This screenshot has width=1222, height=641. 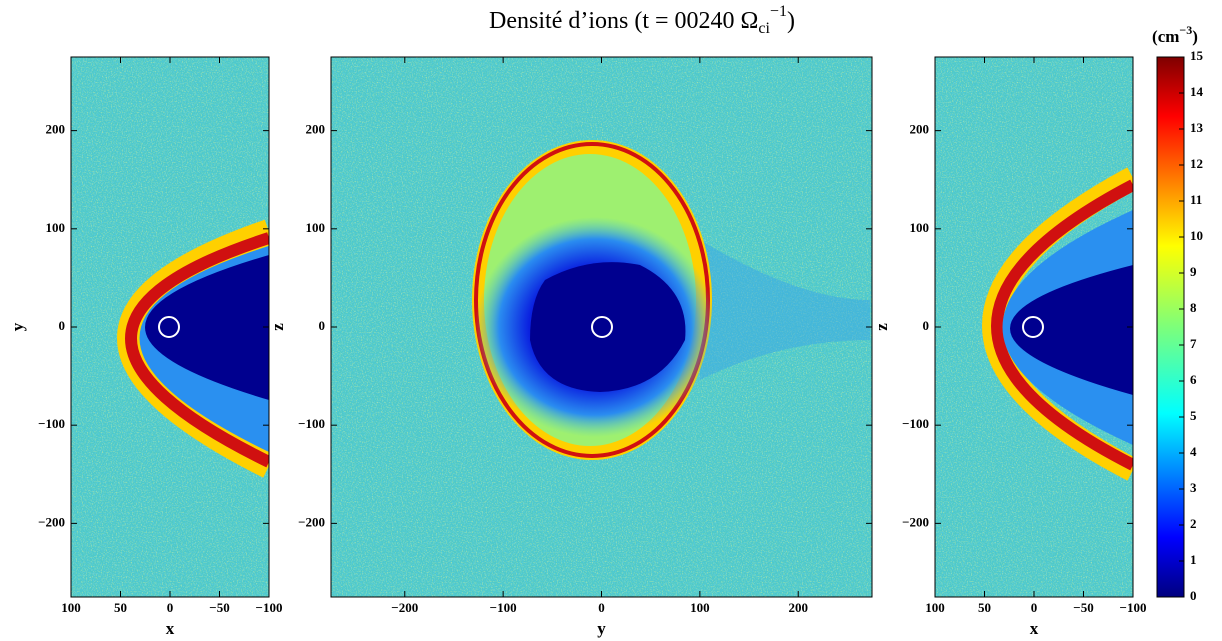 What do you see at coordinates (1196, 235) in the screenshot?
I see `colorbar-tick-label: 10` at bounding box center [1196, 235].